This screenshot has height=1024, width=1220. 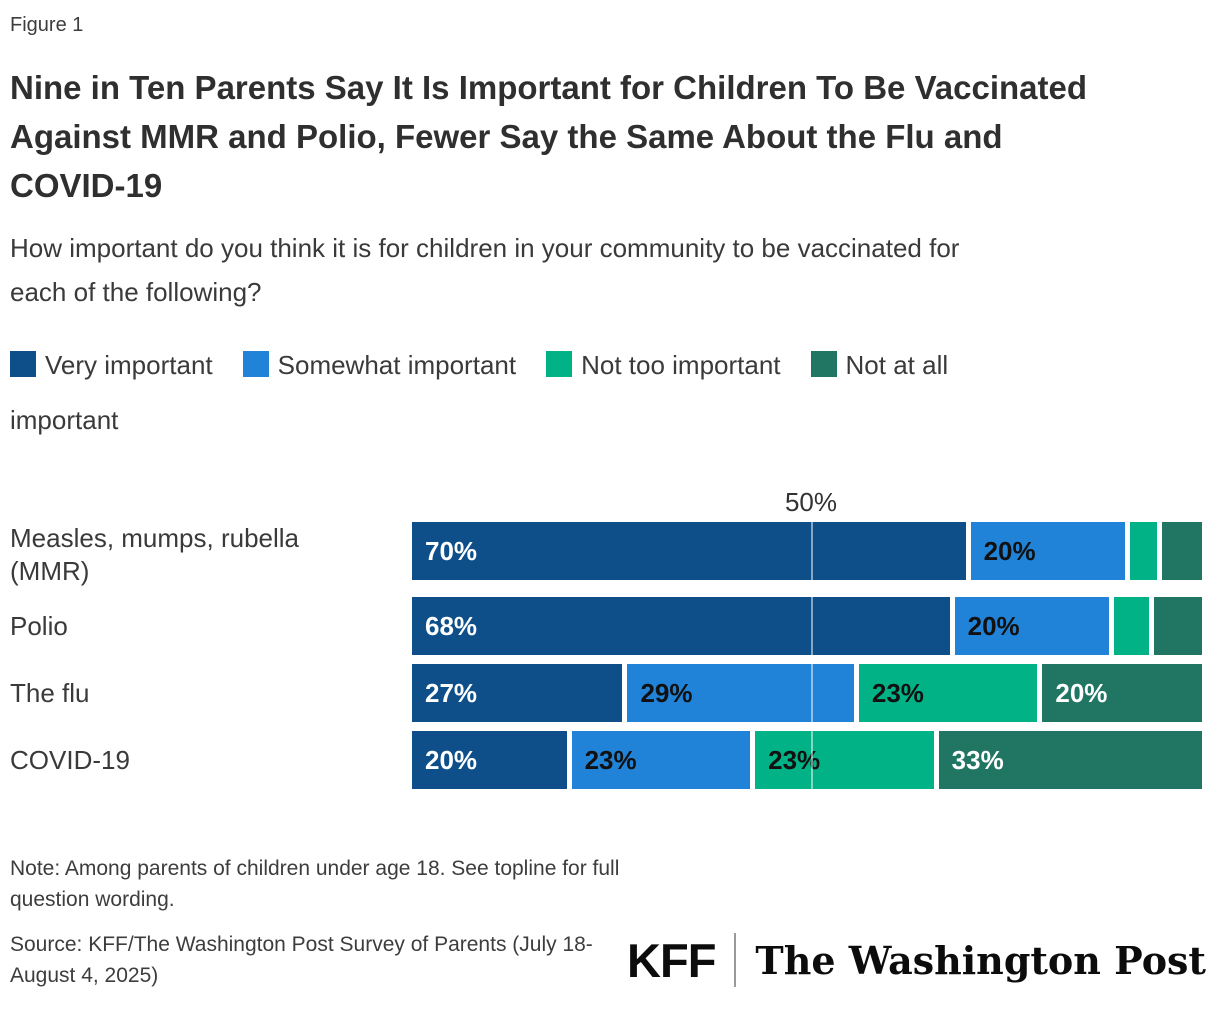 I want to click on legend-swatch-somewhat-important-icon, so click(x=255, y=364).